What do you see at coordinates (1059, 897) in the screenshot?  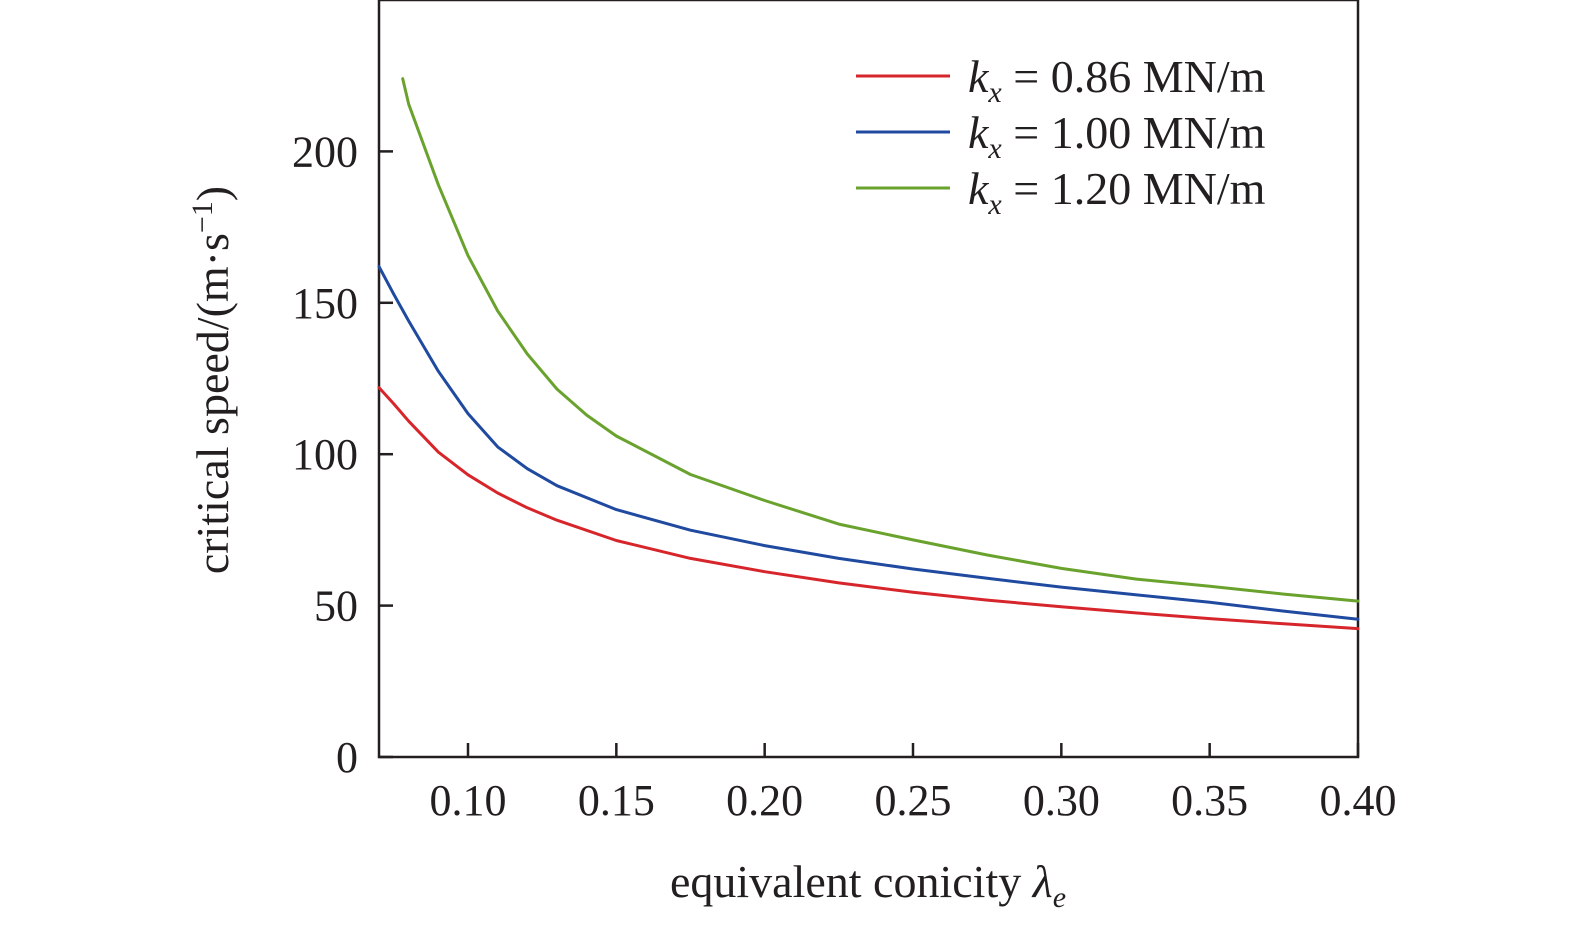 I see `x-axis-title-subscript: e` at bounding box center [1059, 897].